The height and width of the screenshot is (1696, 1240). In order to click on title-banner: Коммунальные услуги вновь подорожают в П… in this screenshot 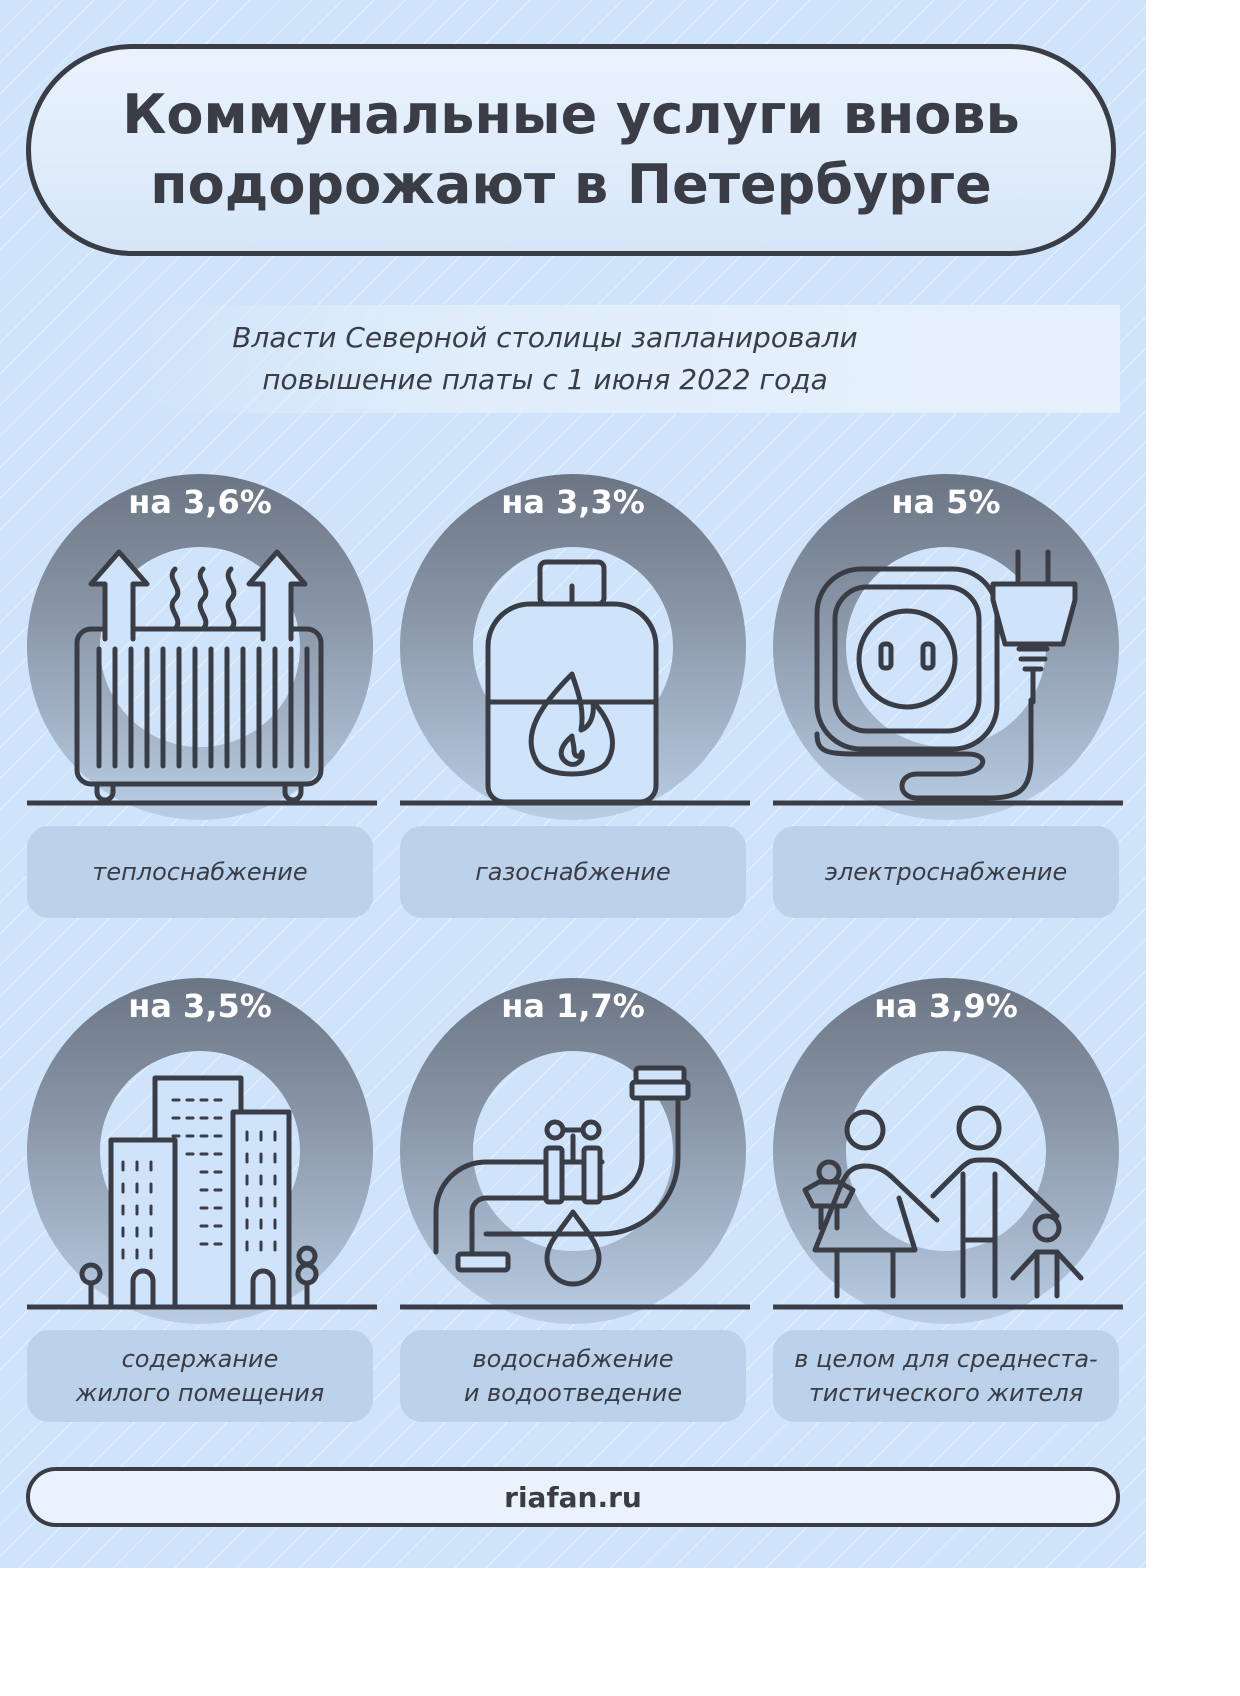, I will do `click(571, 150)`.